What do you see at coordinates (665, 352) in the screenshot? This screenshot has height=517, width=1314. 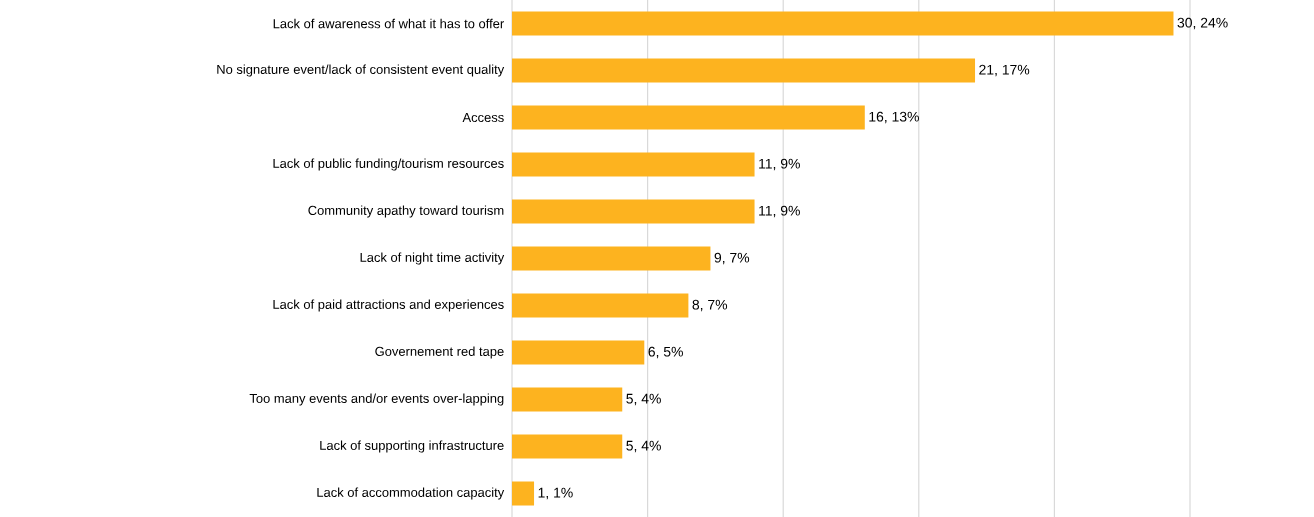 I see `data-label: 6, 5%` at bounding box center [665, 352].